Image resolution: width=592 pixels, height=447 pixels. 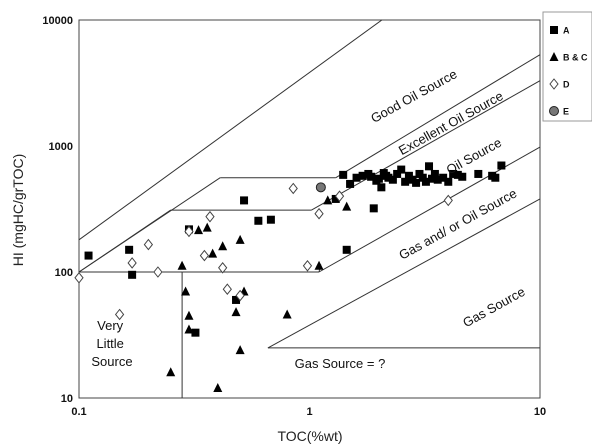 I want to click on legend-marker-d, so click(x=554, y=84).